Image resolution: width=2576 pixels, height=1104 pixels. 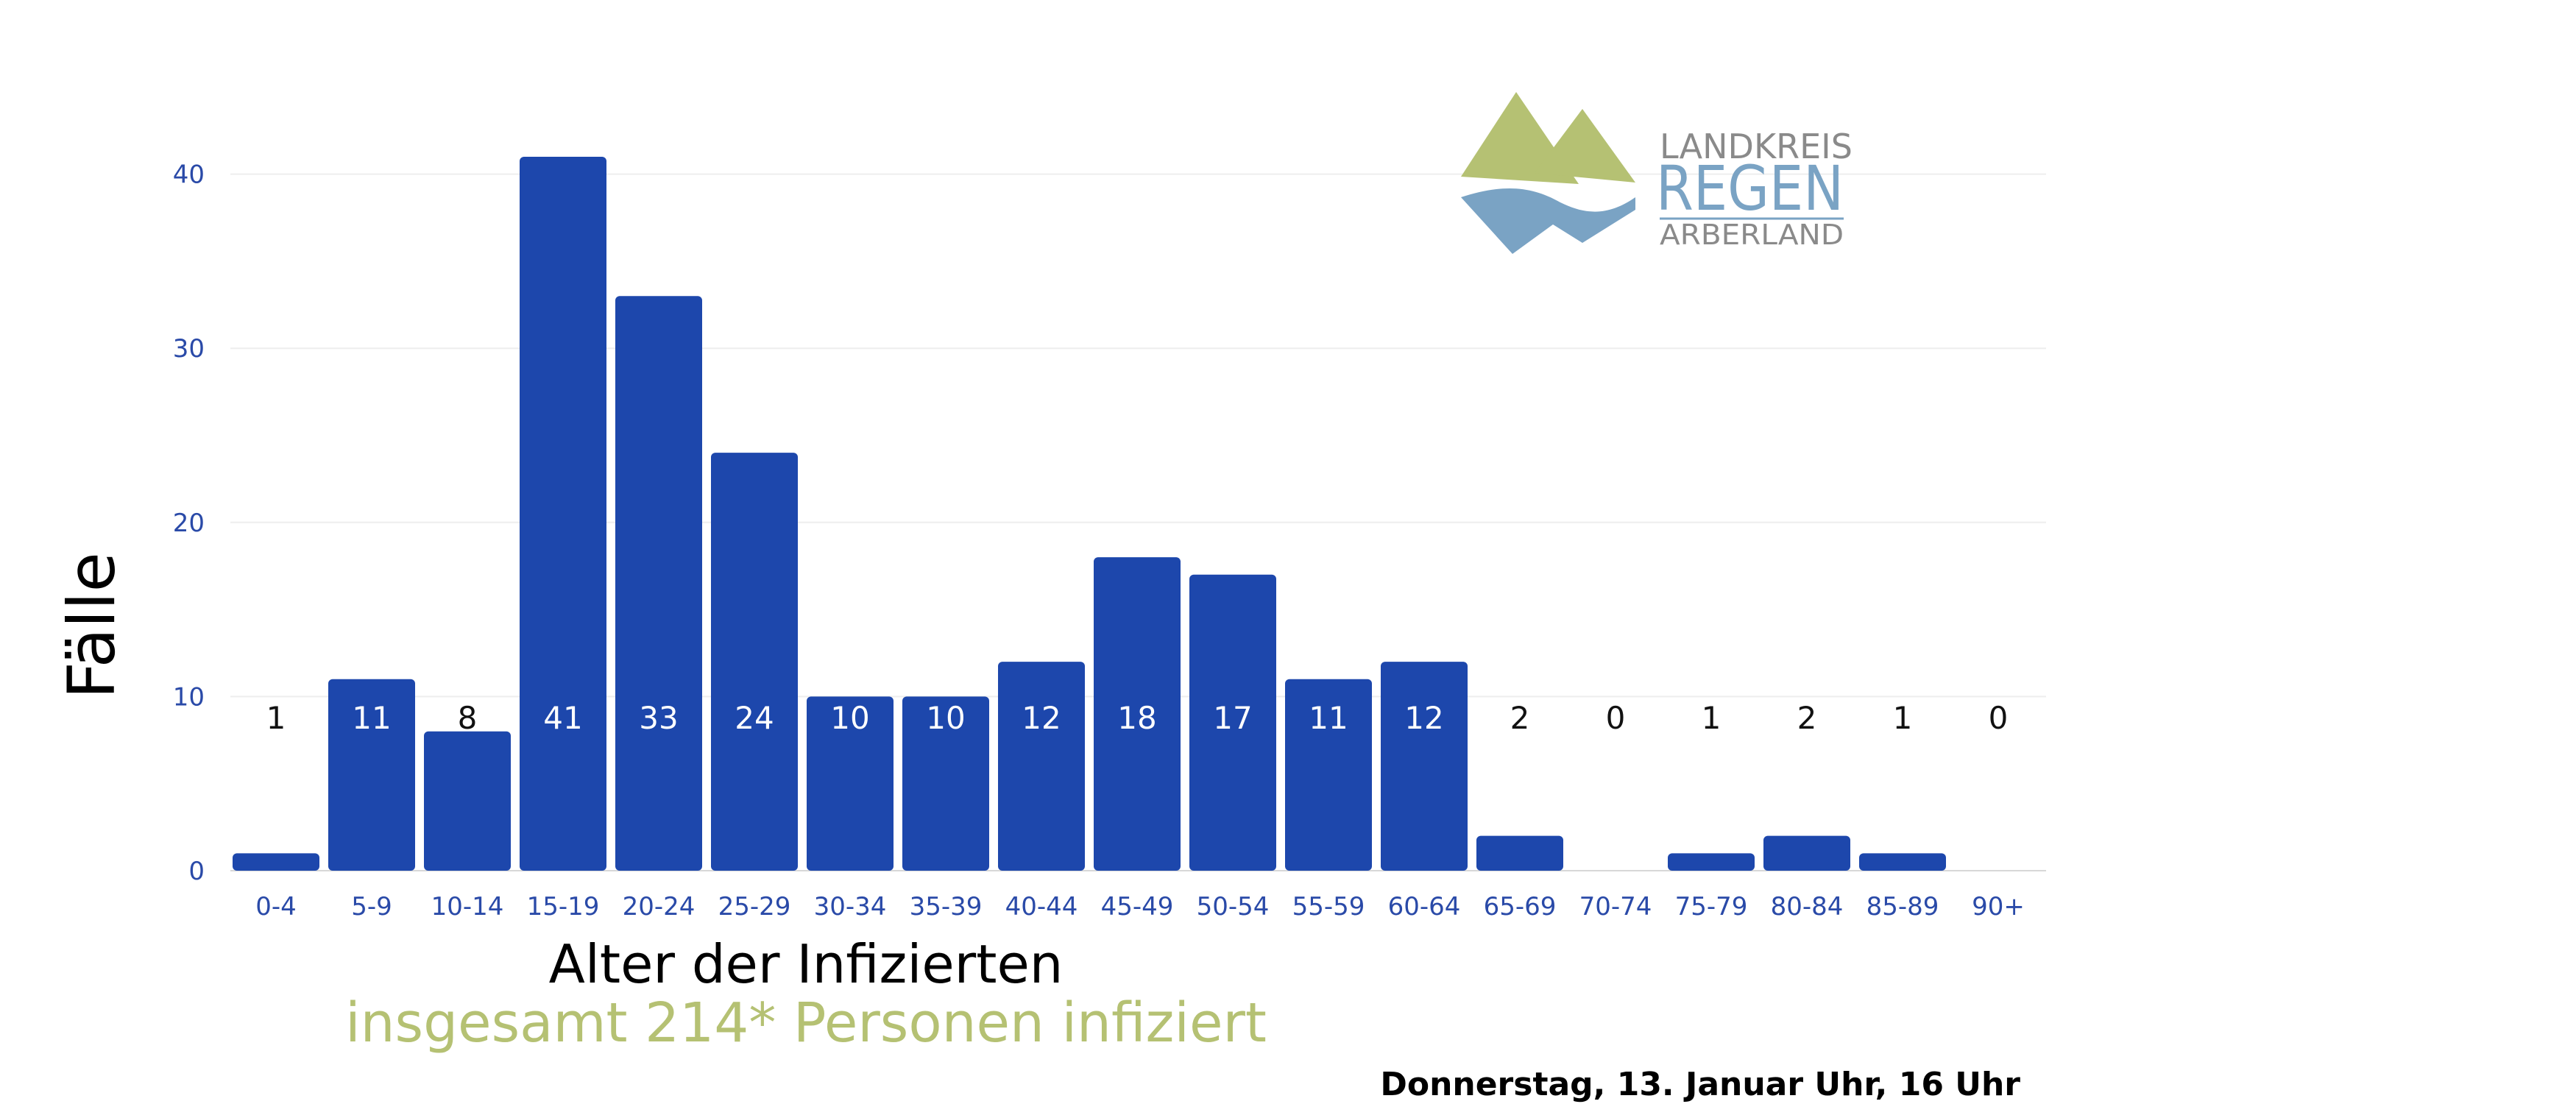 I want to click on data-label: 33, so click(x=658, y=718).